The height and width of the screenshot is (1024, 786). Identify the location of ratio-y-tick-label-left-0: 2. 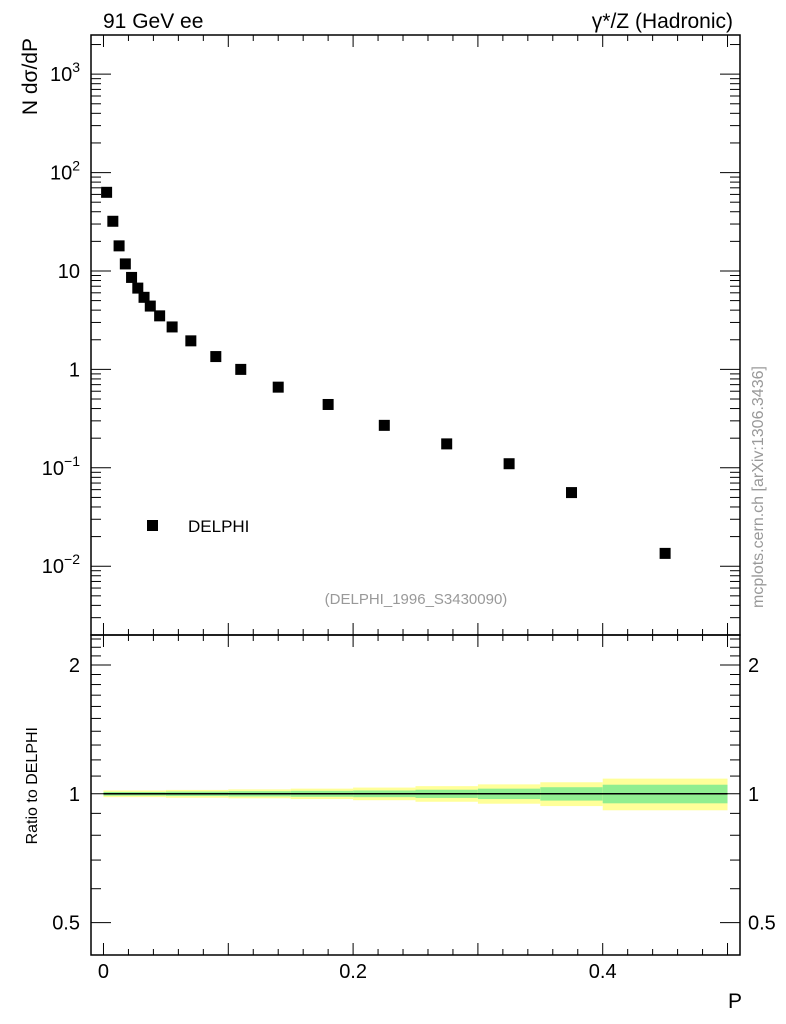
(74, 666).